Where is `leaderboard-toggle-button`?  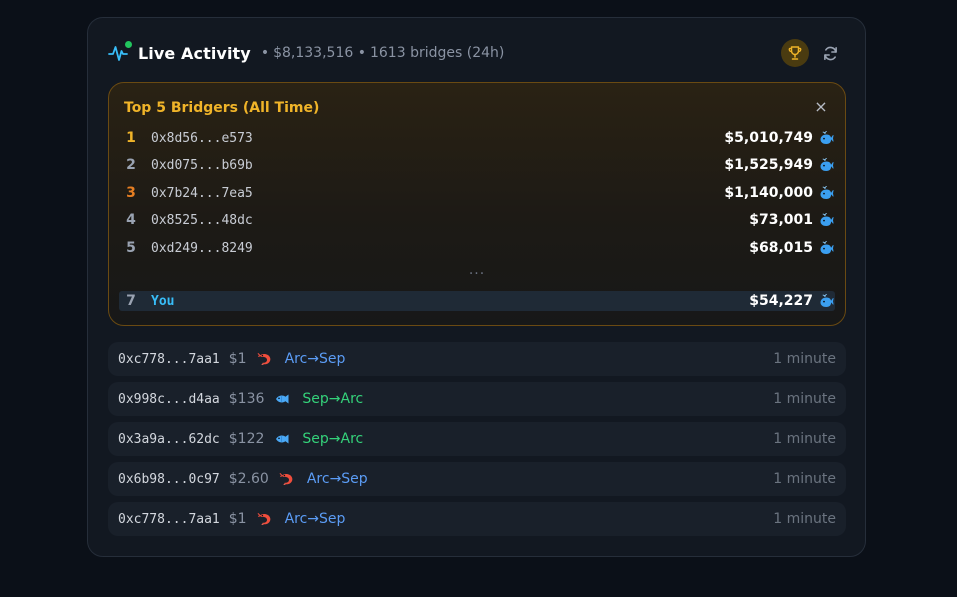 leaderboard-toggle-button is located at coordinates (795, 53).